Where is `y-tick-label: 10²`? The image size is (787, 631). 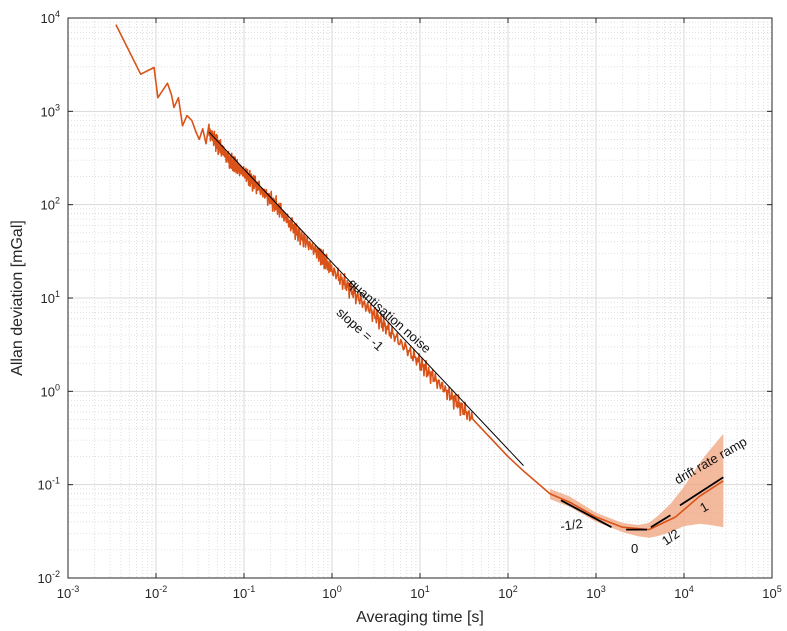 y-tick-label: 10² is located at coordinates (50, 204).